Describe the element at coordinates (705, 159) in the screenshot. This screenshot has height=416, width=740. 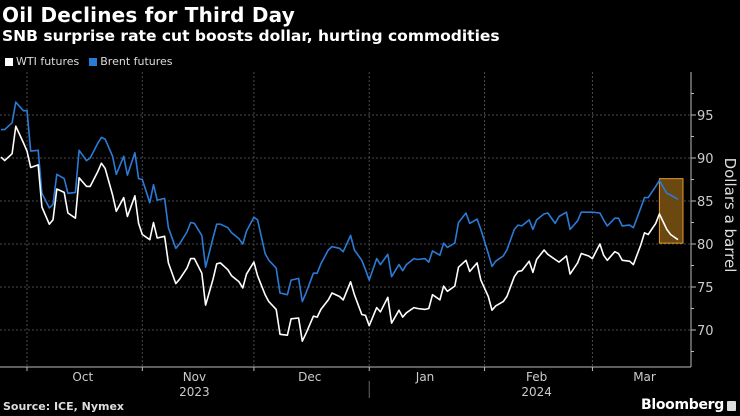
I see `y-tick-label: 90` at that location.